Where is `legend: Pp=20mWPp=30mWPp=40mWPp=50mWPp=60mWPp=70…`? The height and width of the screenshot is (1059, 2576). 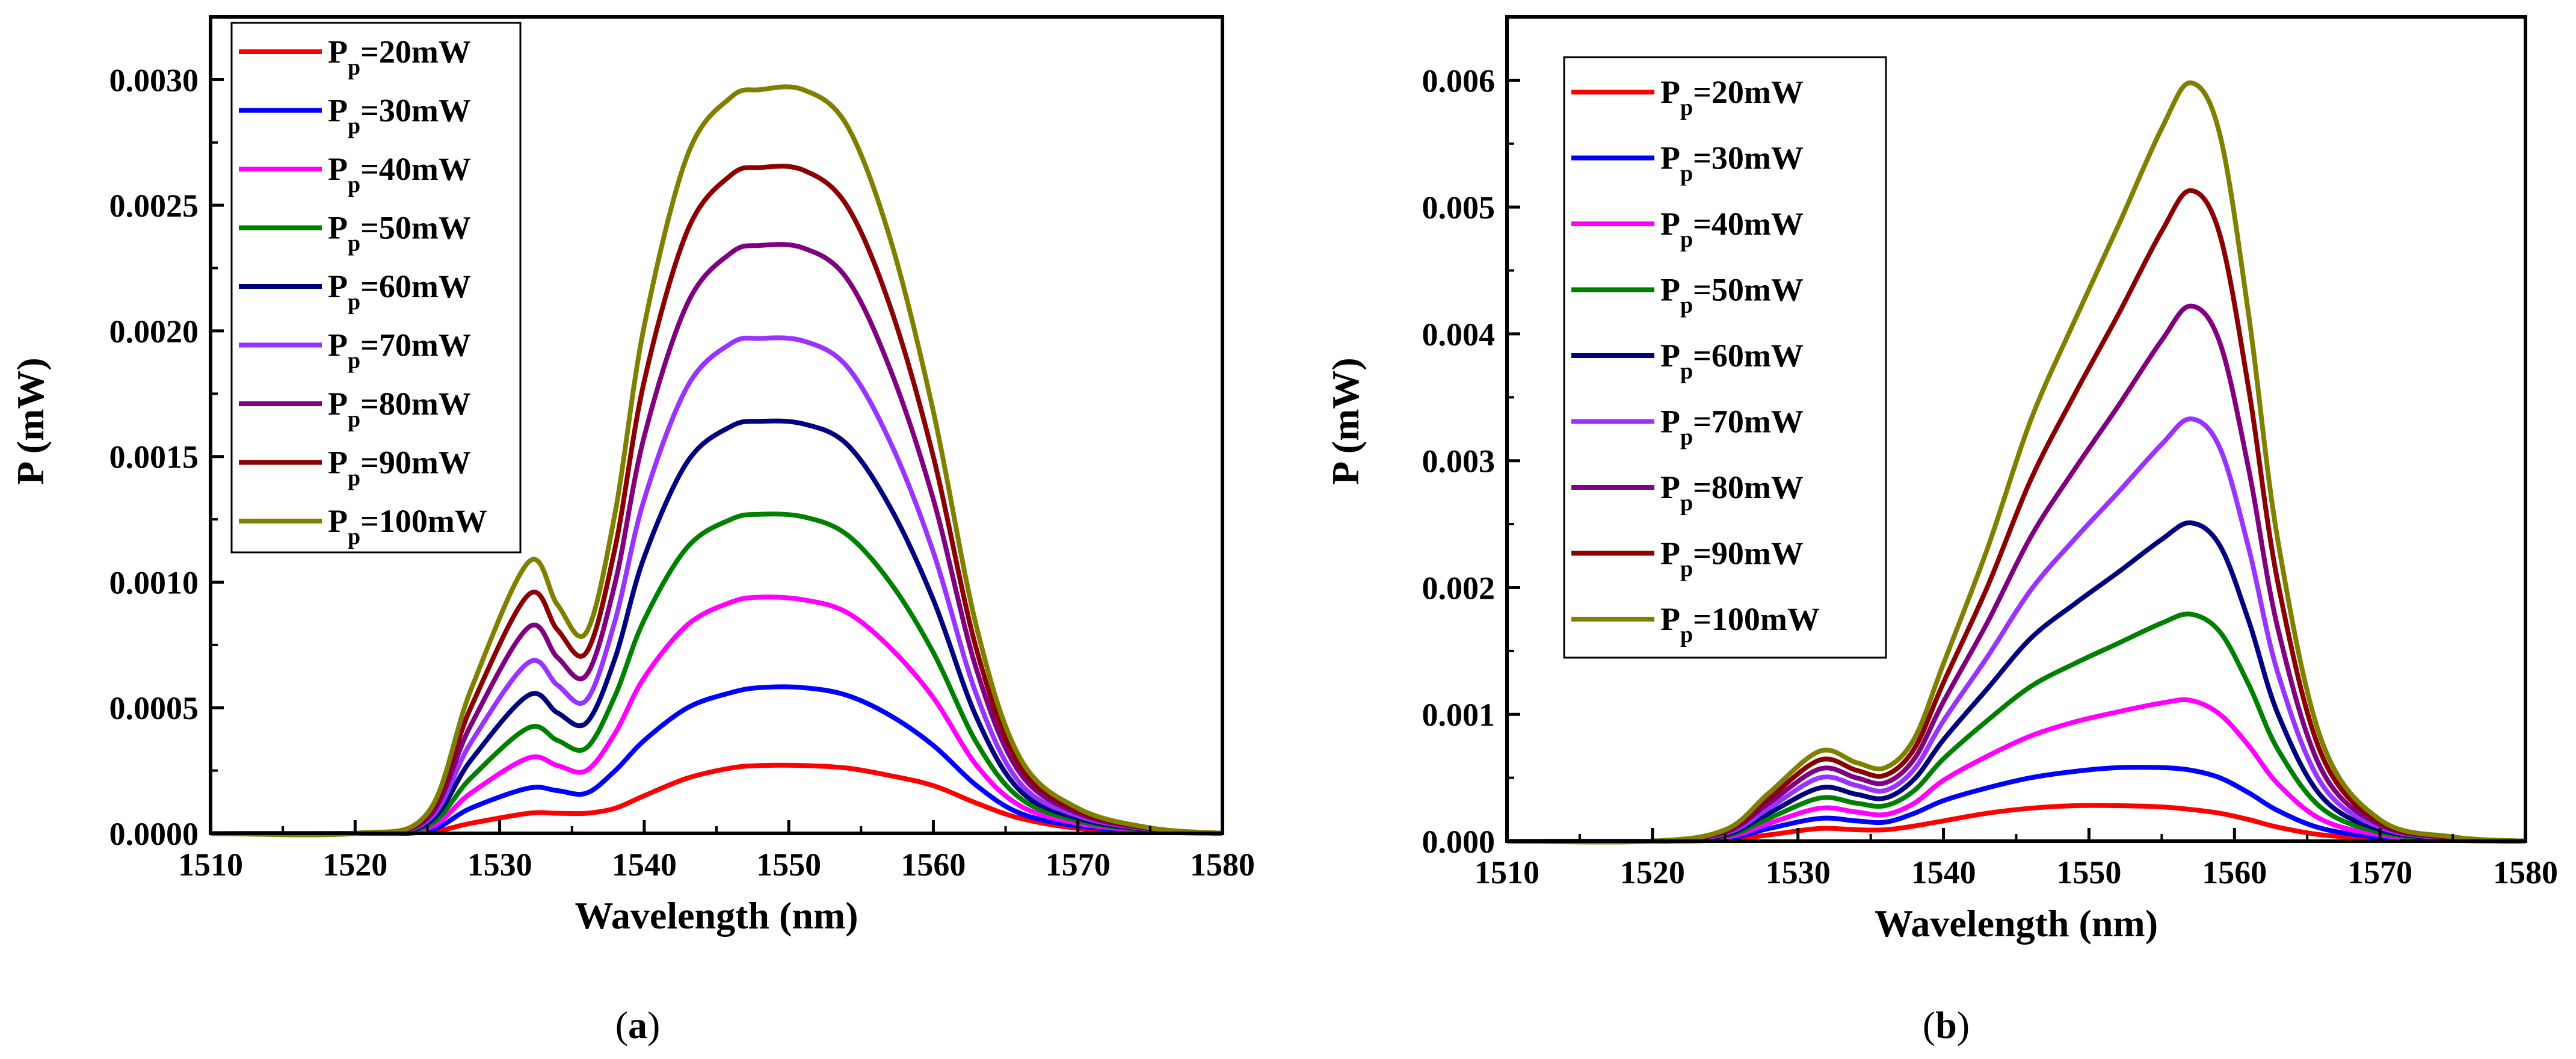 legend: Pp=20mWPp=30mWPp=40mWPp=50mWPp=60mWPp=70… is located at coordinates (376, 288).